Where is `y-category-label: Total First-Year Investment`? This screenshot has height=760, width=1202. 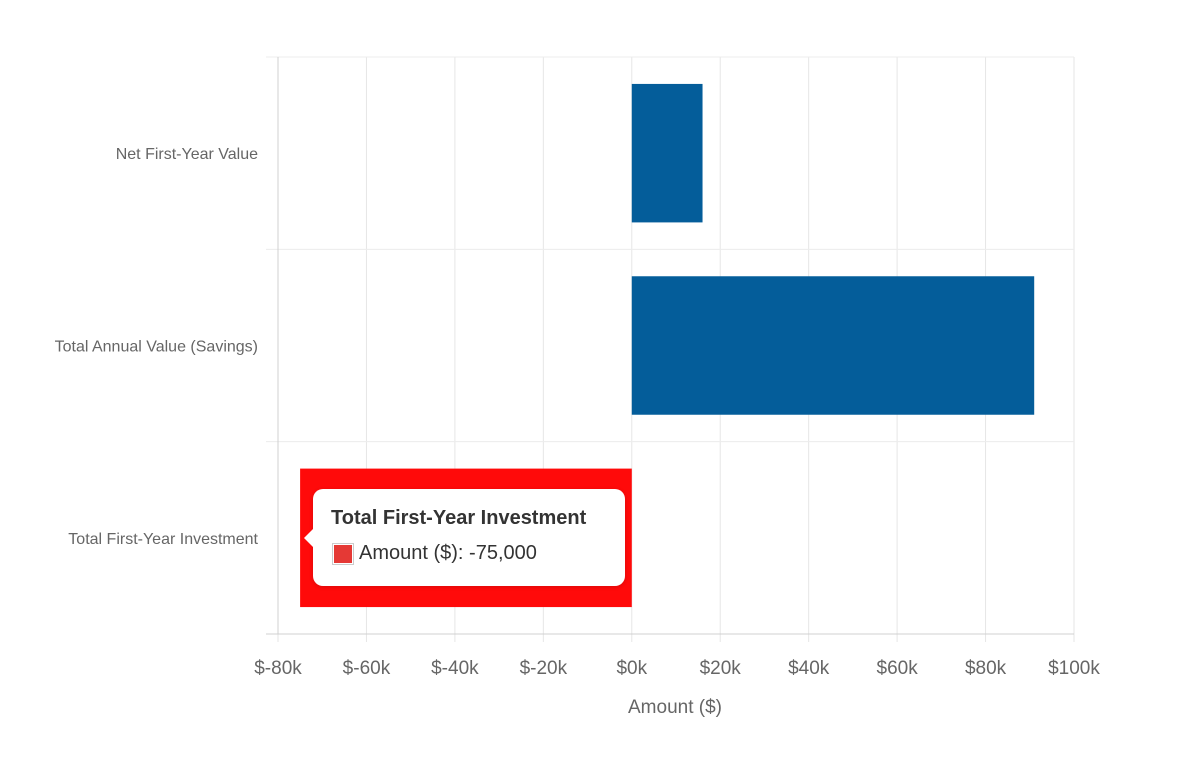
y-category-label: Total First-Year Investment is located at coordinates (163, 539).